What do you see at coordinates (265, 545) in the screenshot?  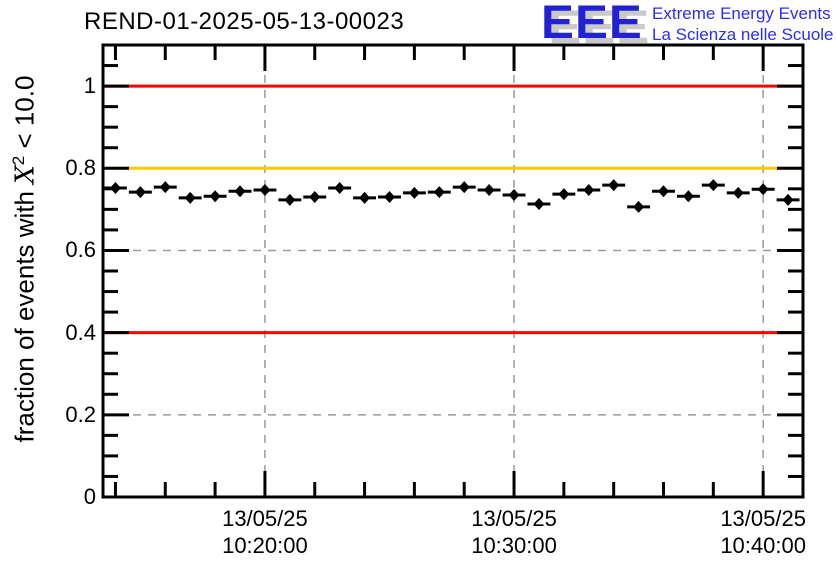 I see `x-tick-time: 10:20:00` at bounding box center [265, 545].